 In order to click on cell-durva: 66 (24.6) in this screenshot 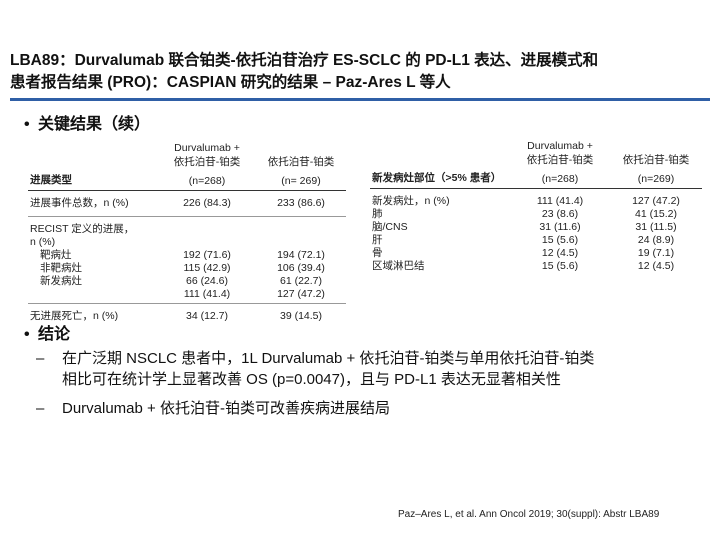, I will do `click(207, 281)`.